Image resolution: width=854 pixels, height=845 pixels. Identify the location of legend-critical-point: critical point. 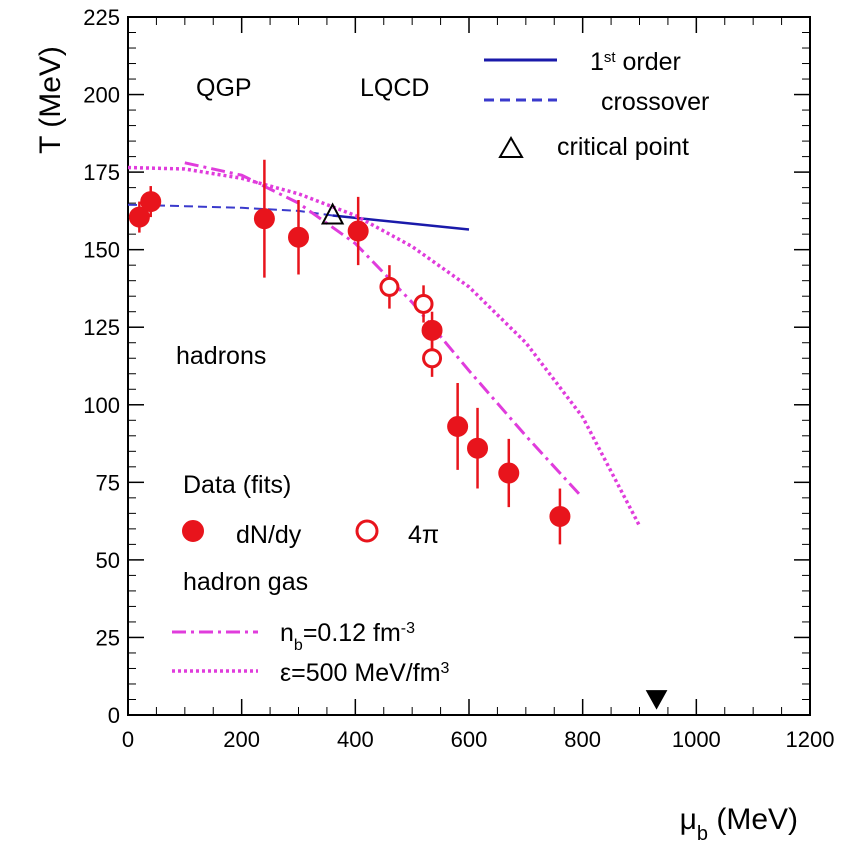
(623, 147).